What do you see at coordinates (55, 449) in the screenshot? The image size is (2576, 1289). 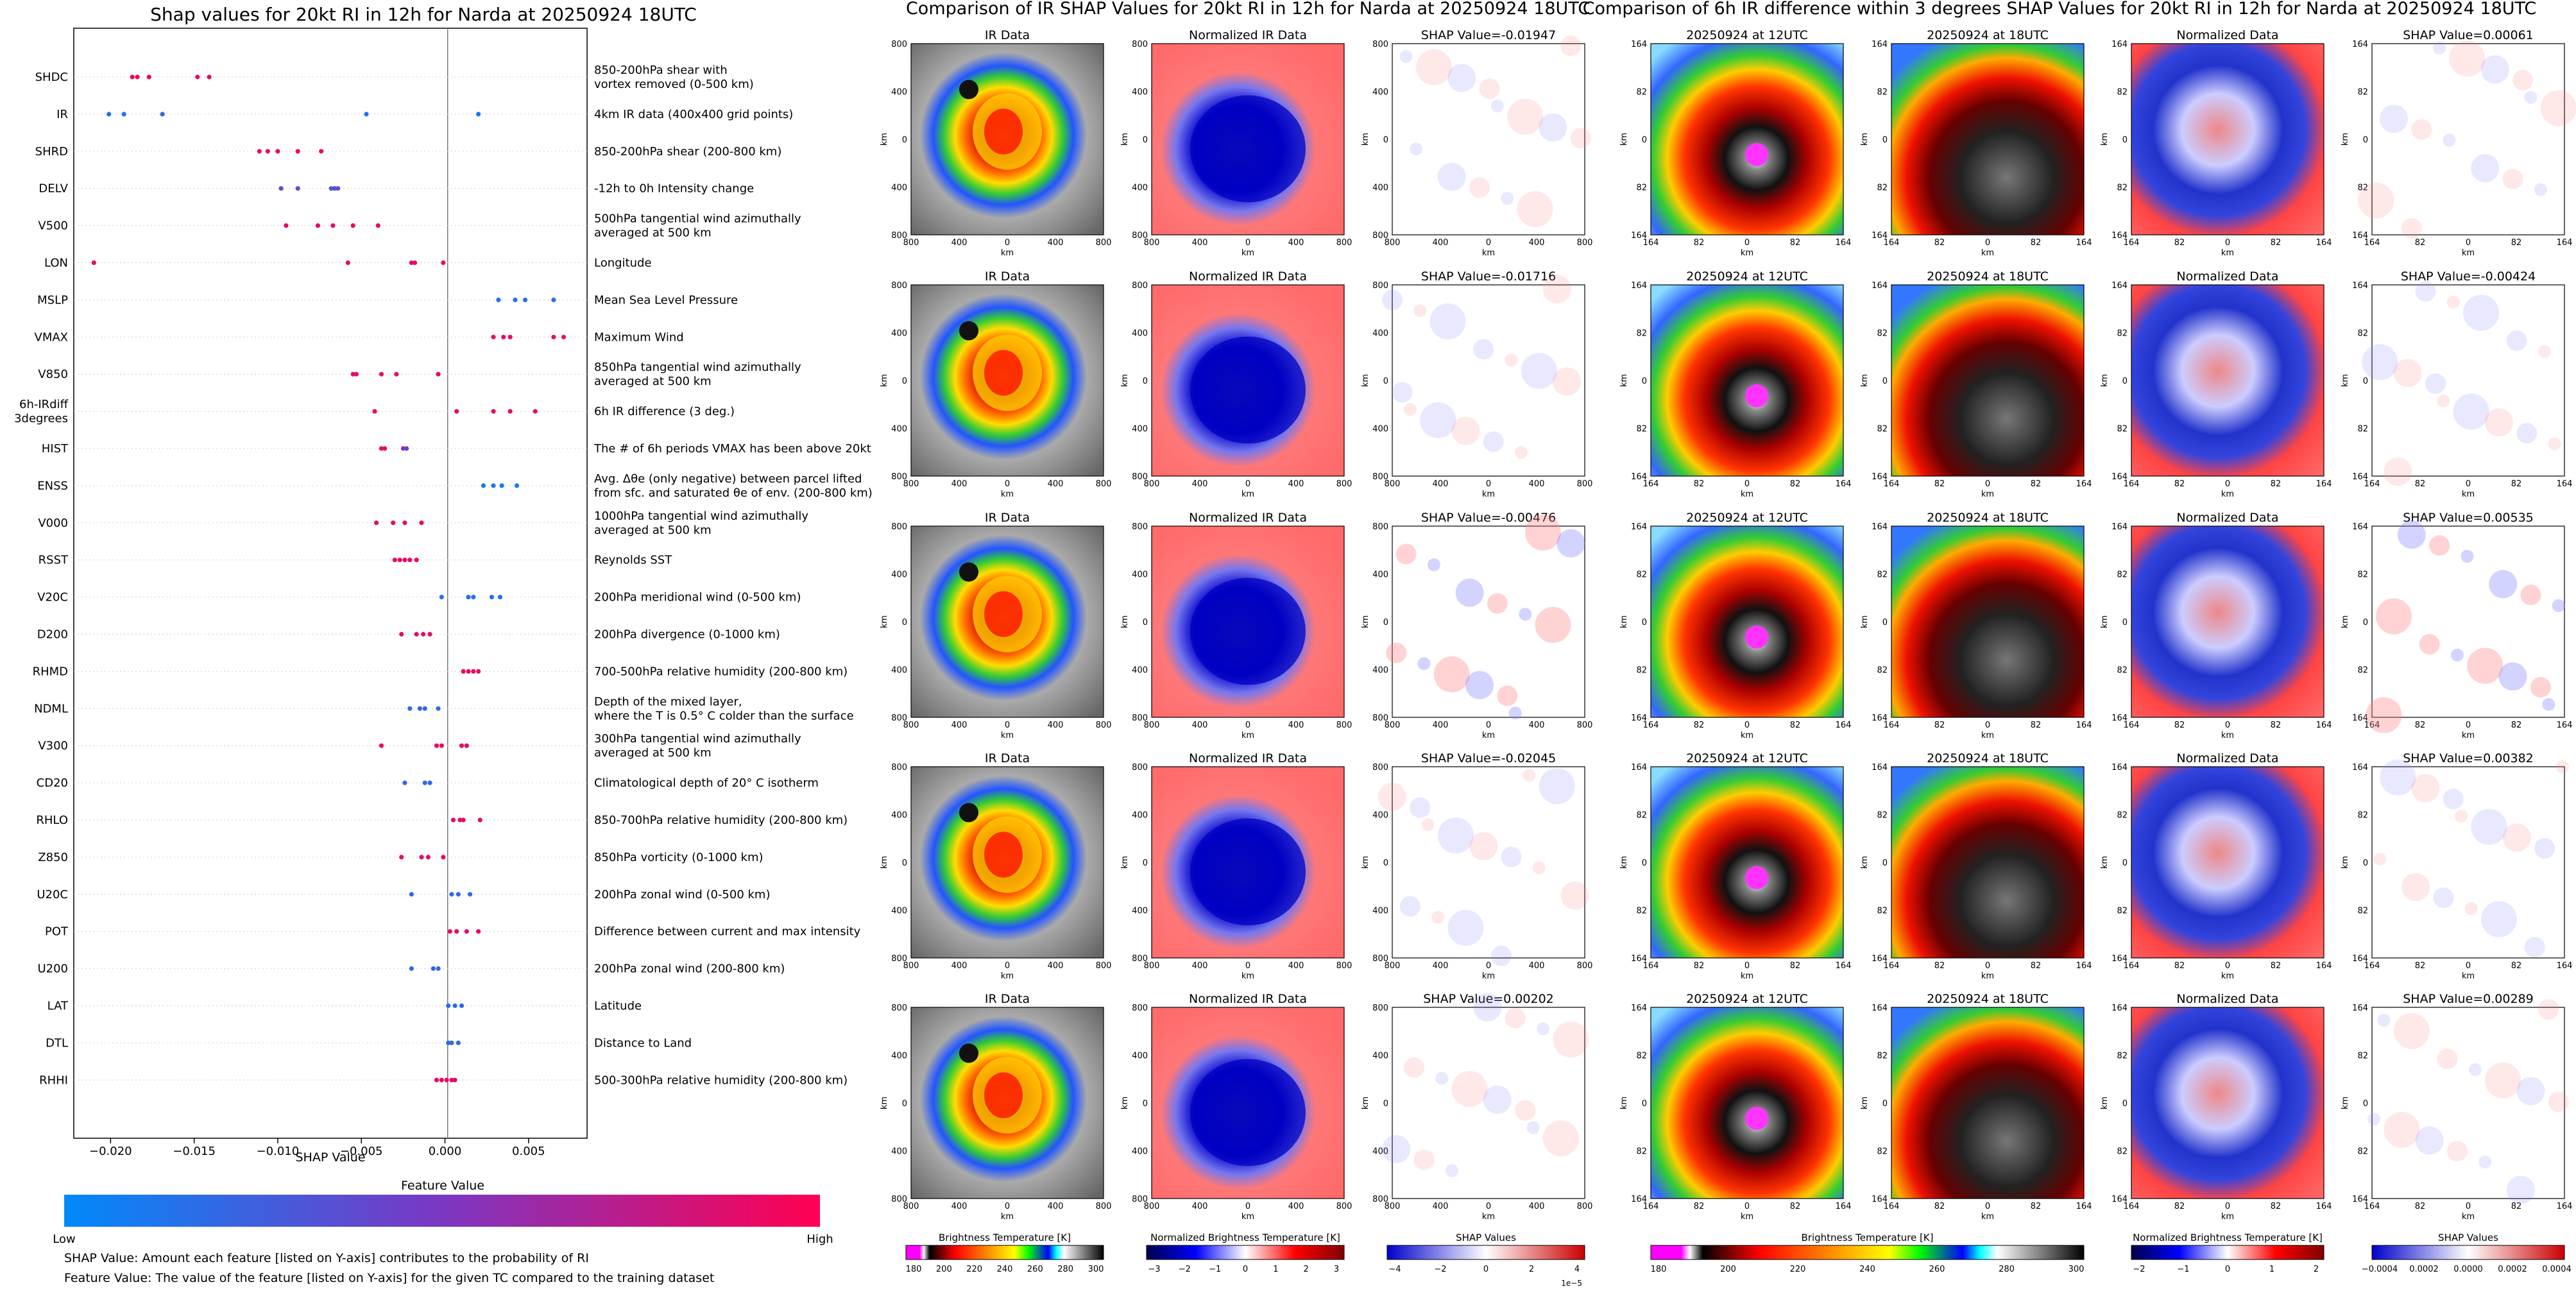 I see `feature-label: HIST` at bounding box center [55, 449].